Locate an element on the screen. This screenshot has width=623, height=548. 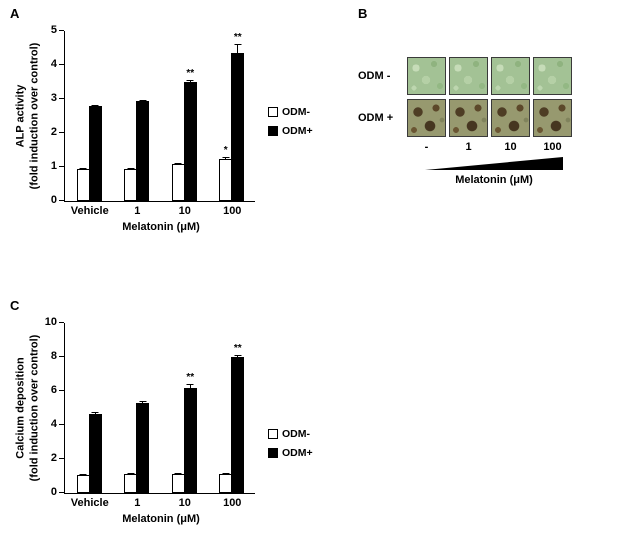
significance-marker: * is located at coordinates (225, 151).